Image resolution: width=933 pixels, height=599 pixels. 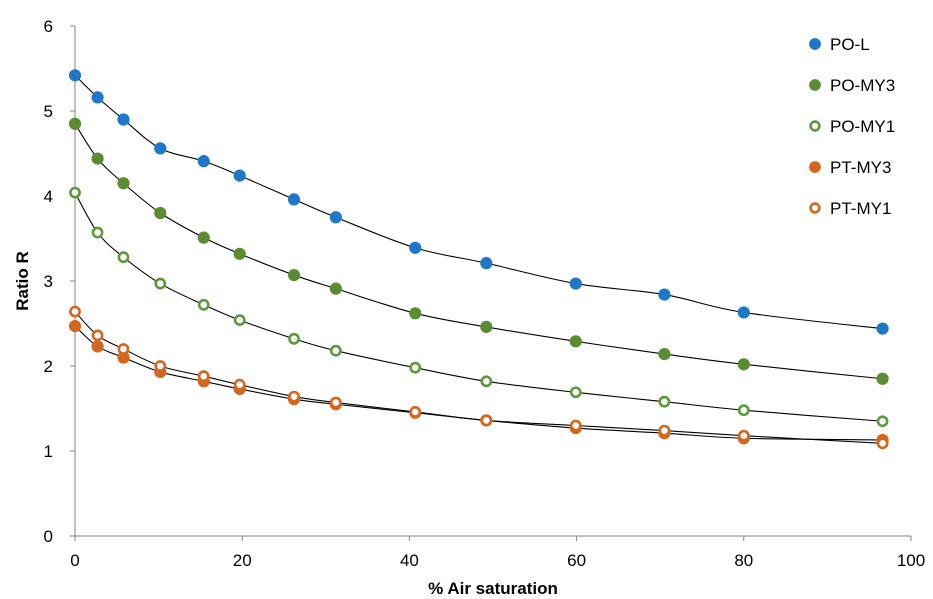 I want to click on y-tick-label: 4, so click(x=48, y=196).